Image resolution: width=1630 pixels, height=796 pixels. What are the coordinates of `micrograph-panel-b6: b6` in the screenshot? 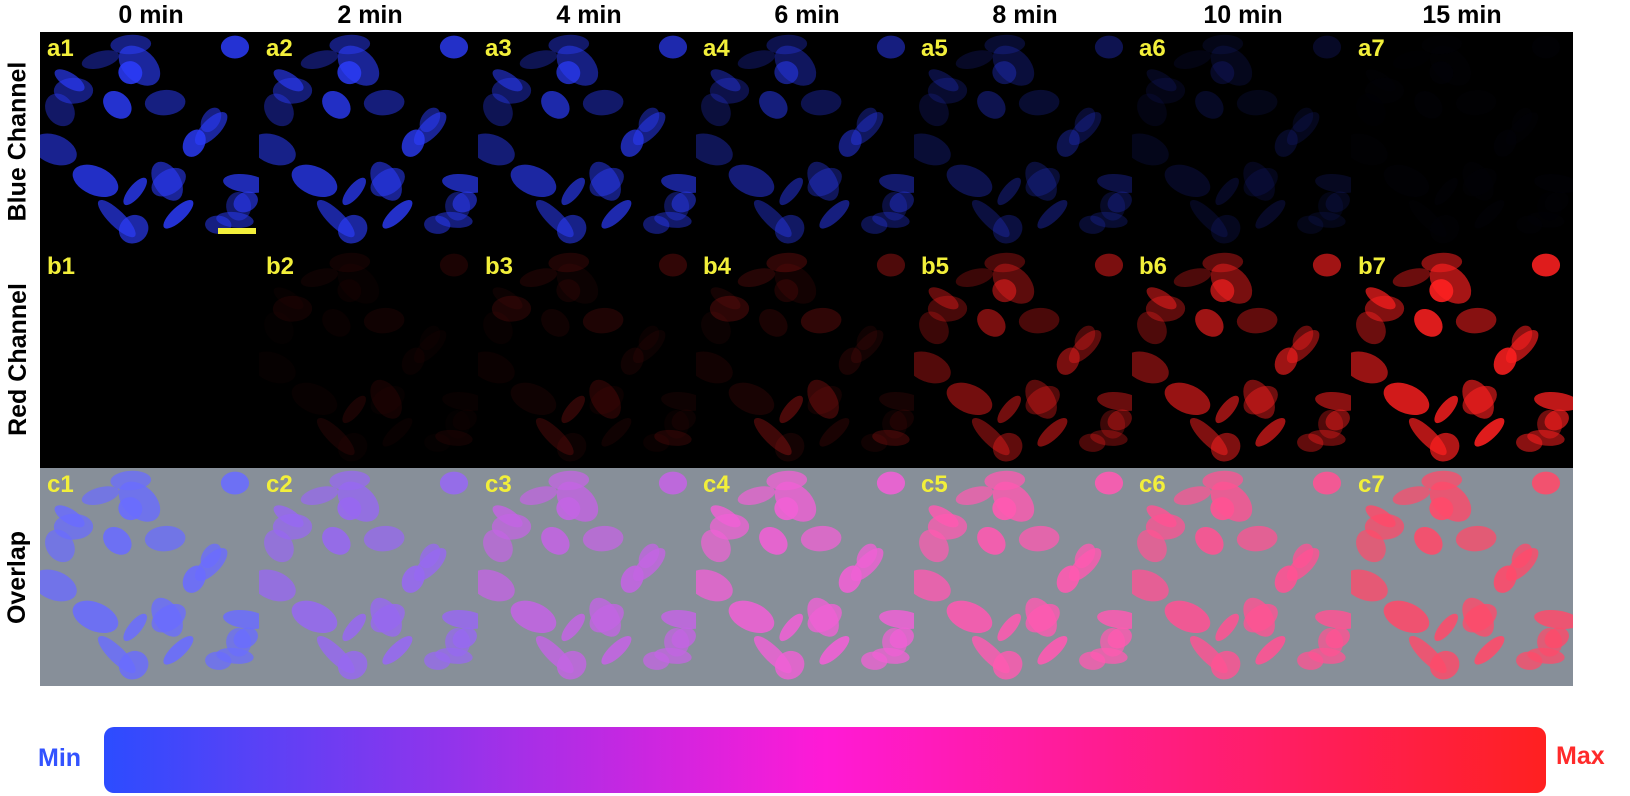 It's located at (1243, 359).